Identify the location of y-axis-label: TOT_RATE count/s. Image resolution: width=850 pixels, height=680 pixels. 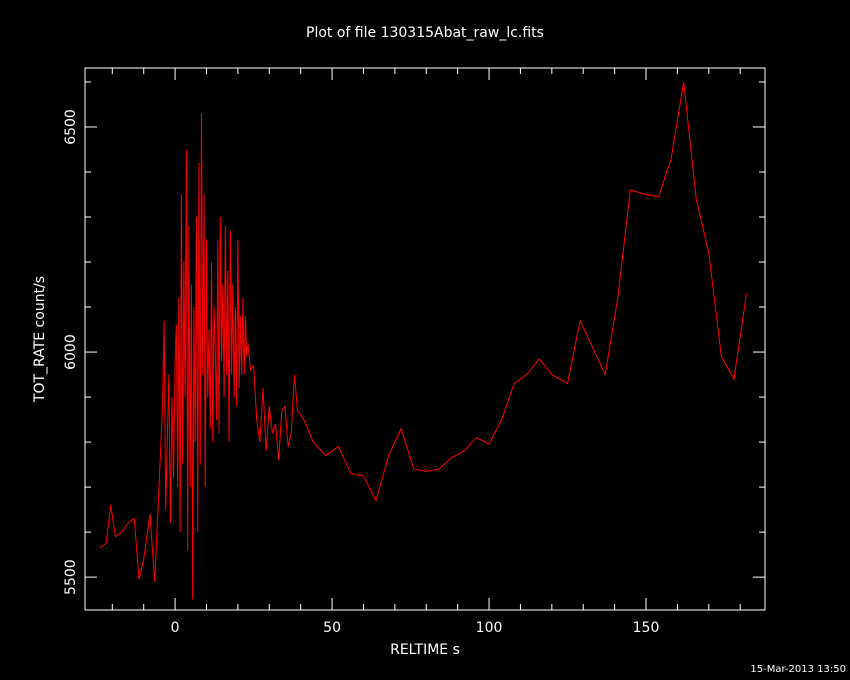
(40, 339).